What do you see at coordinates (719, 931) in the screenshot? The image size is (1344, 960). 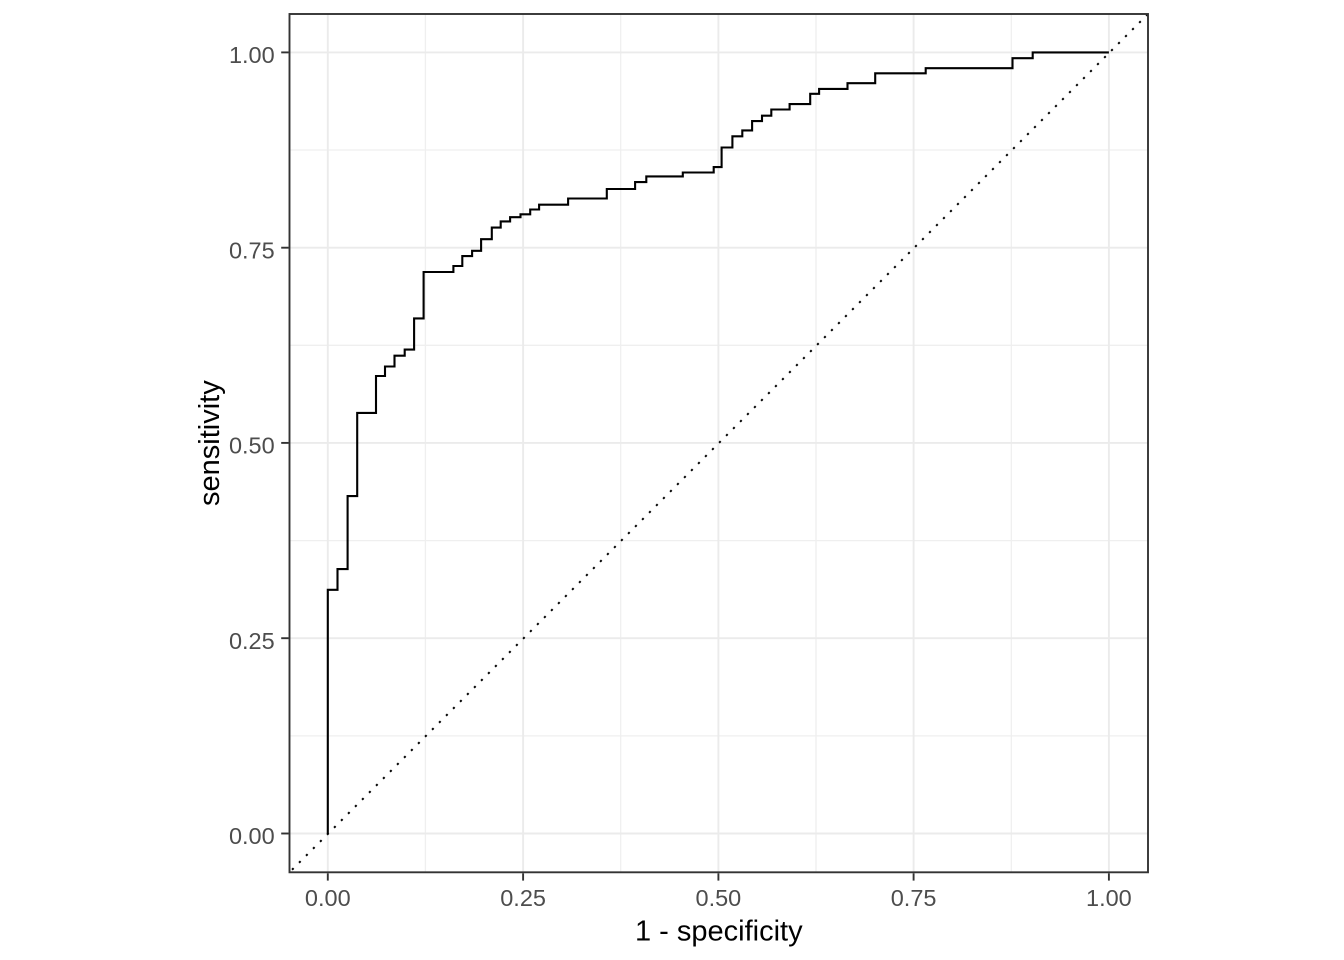 I see `svg-text: 1 - specificity` at bounding box center [719, 931].